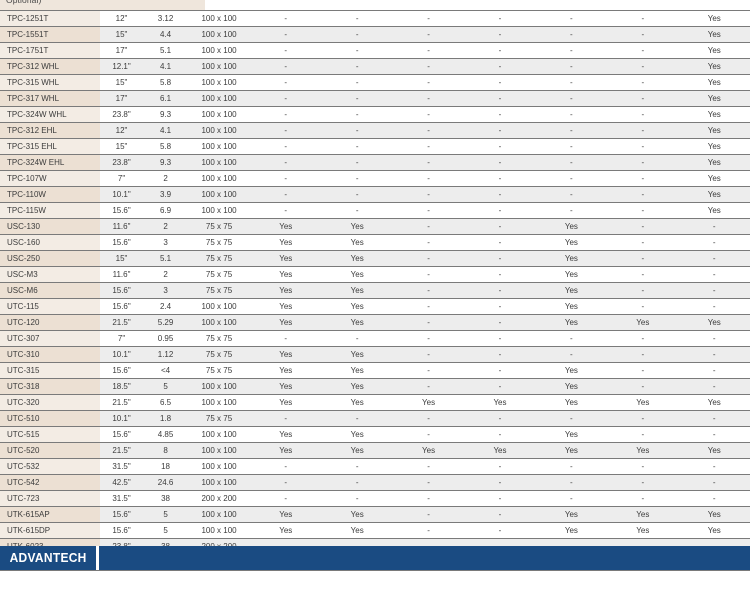  Describe the element at coordinates (50, 18) in the screenshot. I see `cell-model: TPC-1251T` at that location.